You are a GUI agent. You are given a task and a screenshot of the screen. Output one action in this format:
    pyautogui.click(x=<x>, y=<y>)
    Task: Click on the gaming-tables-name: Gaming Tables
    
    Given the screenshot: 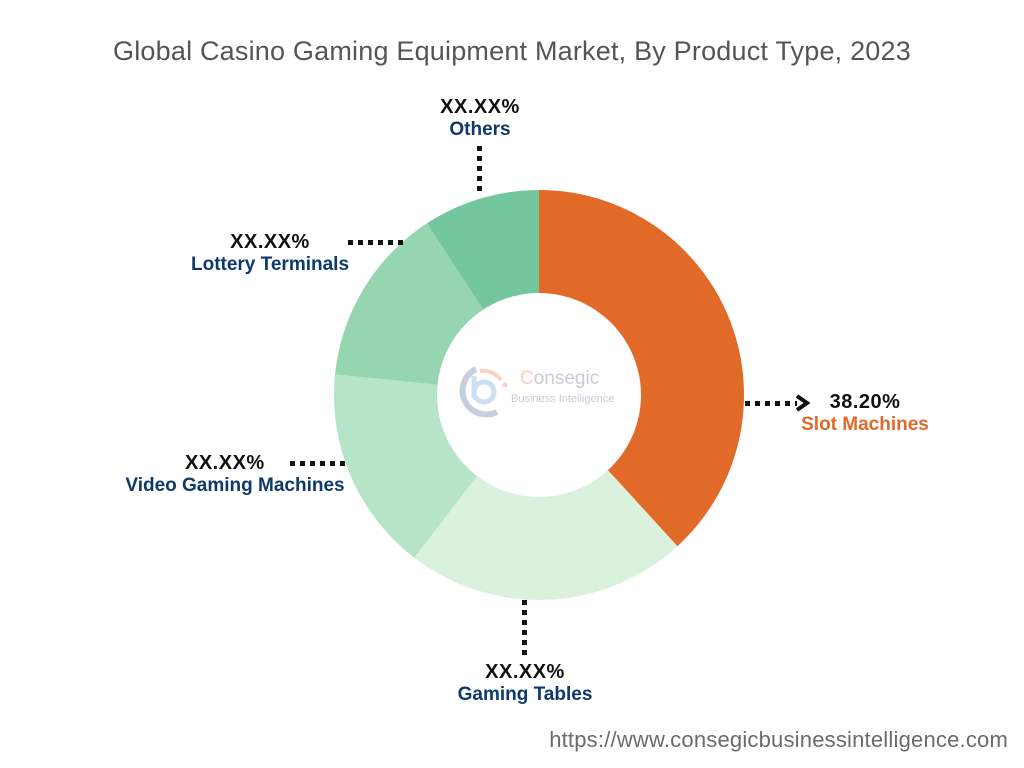 What is the action you would take?
    pyautogui.click(x=525, y=694)
    